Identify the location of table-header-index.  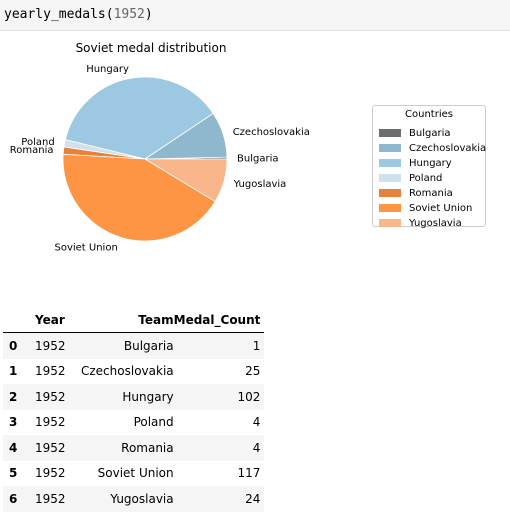
(17, 320).